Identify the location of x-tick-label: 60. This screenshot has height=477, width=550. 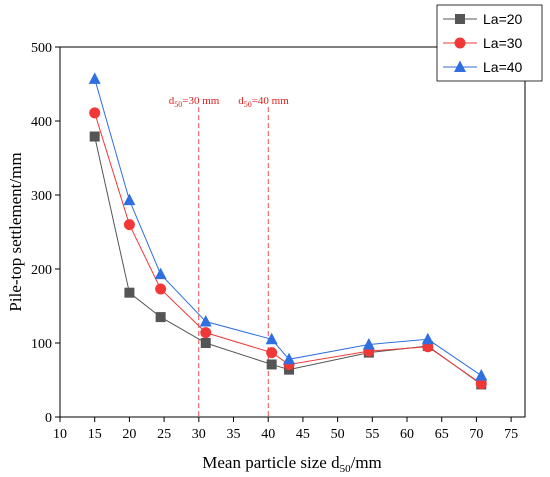
(407, 434).